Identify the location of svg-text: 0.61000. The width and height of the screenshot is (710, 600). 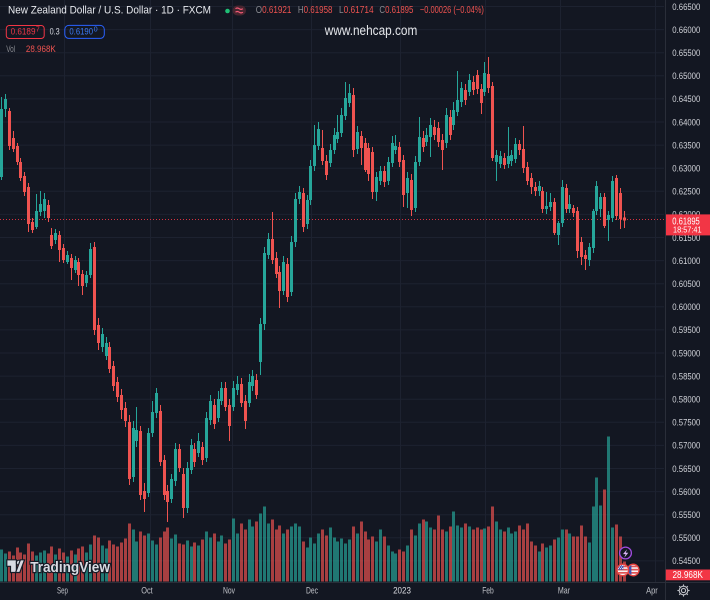
(686, 261).